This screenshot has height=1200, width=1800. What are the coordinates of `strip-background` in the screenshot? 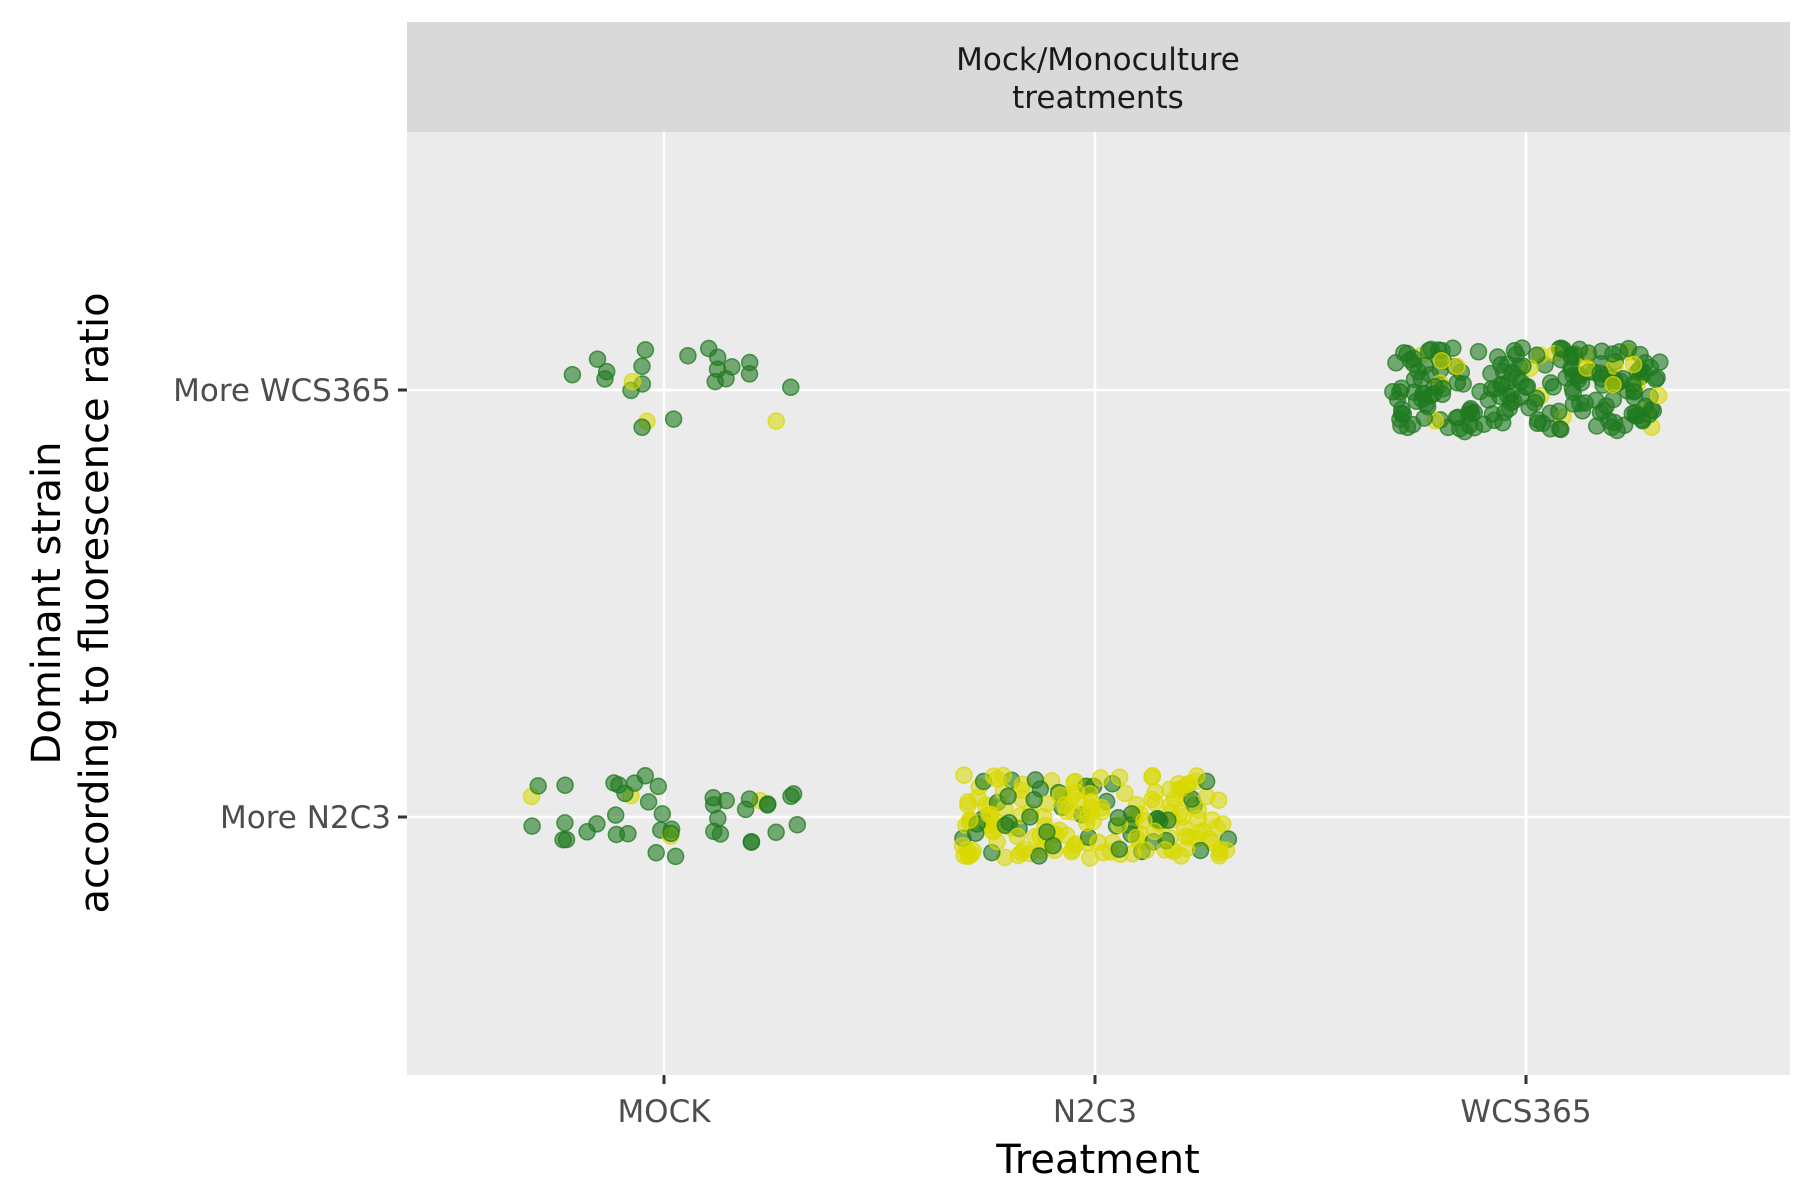 It's located at (1098, 77).